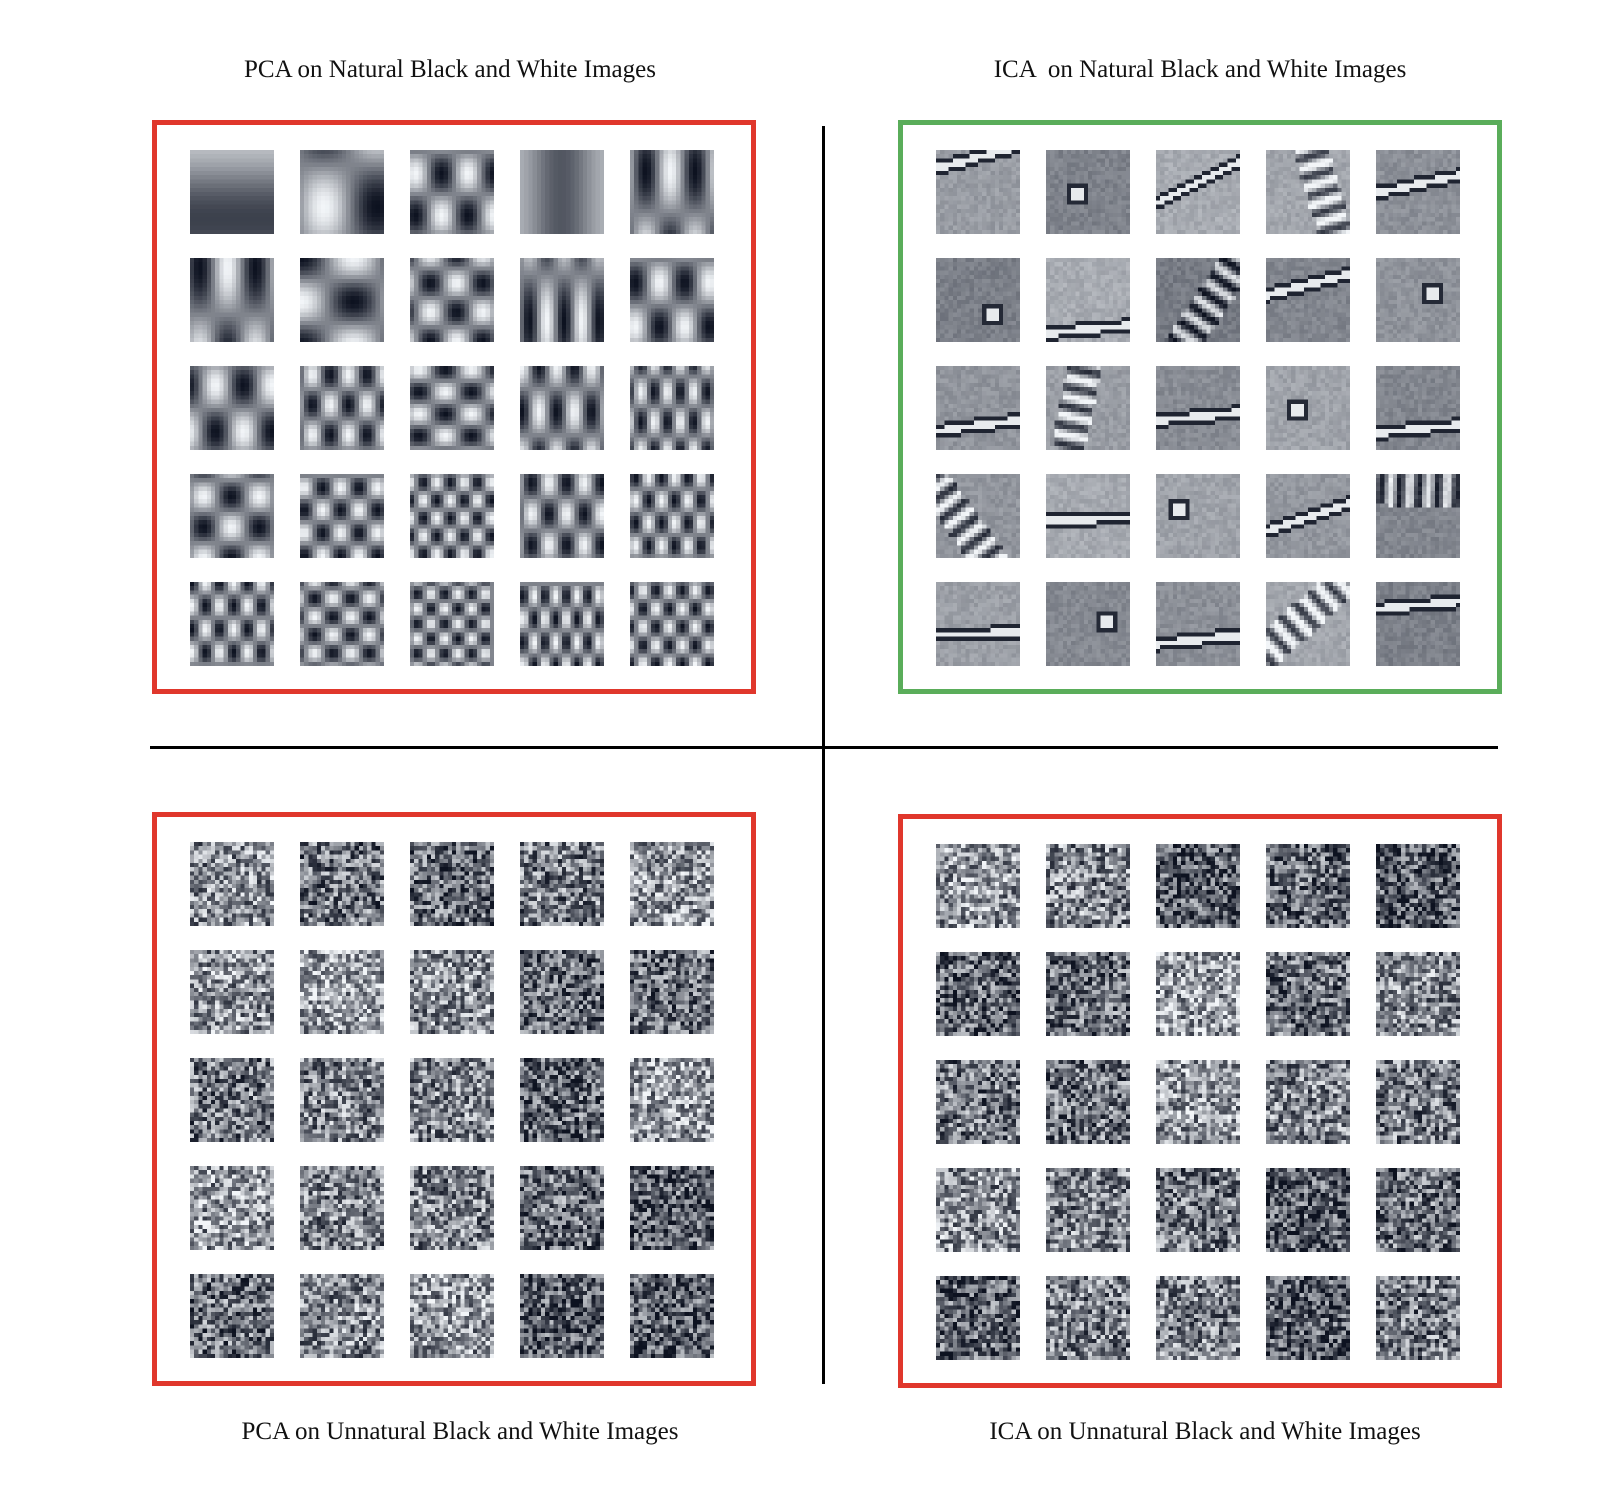 This screenshot has height=1506, width=1618. I want to click on title-ica-unnatural: ICA on Unnatural Black and White Images, so click(1205, 1431).